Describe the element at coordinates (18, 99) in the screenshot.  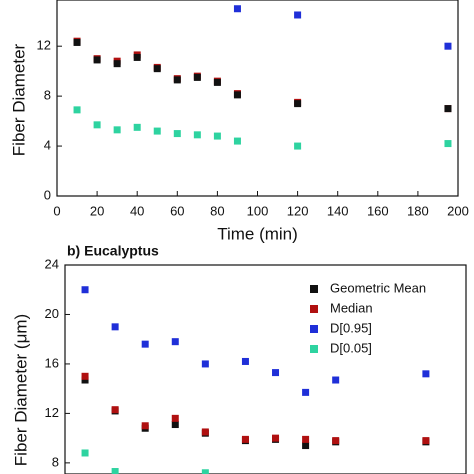
I see `y-axis-title: Fiber Diameter` at that location.